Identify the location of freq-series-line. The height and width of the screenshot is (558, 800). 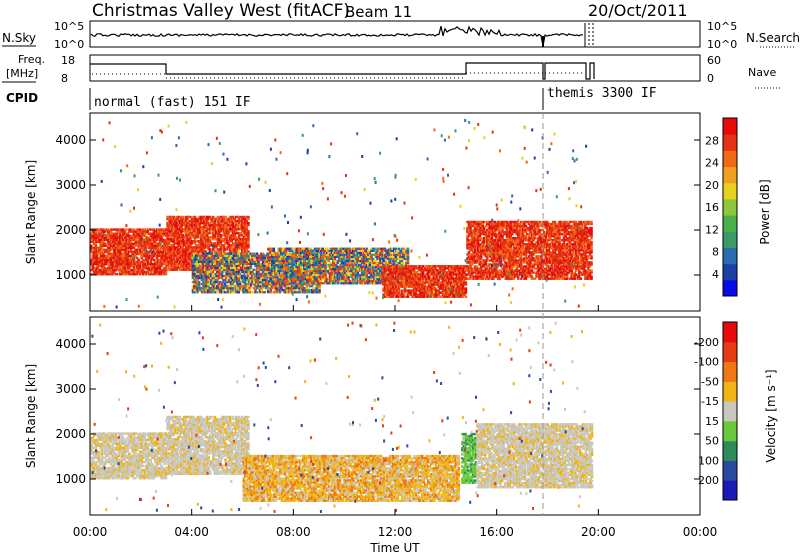
(342, 71).